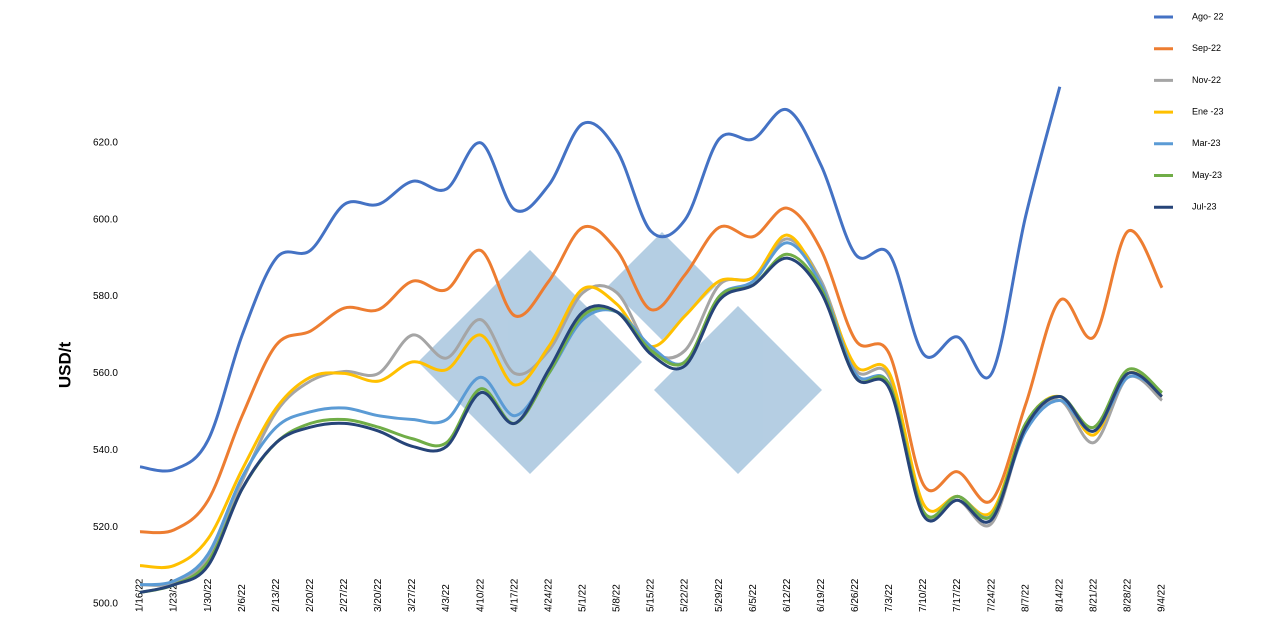  Describe the element at coordinates (105, 219) in the screenshot. I see `y-tick-label: 600.0` at that location.